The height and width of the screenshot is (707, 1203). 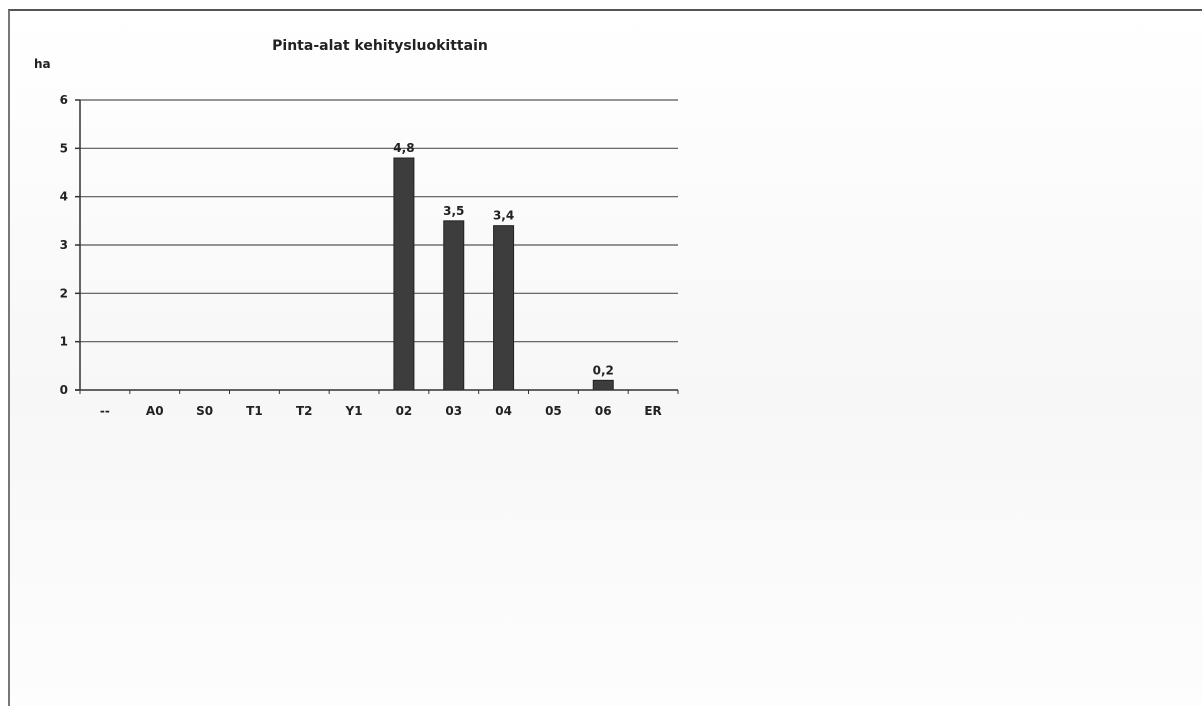 What do you see at coordinates (42, 64) in the screenshot?
I see `y-axis-unit-label: ha` at bounding box center [42, 64].